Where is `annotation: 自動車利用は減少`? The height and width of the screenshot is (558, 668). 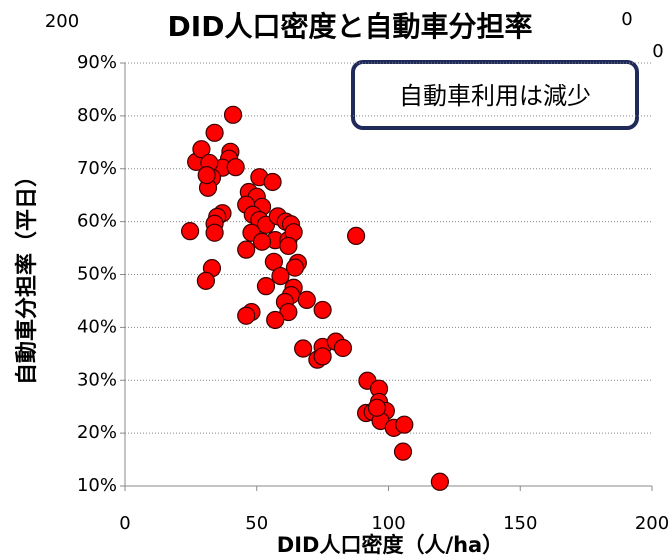
annotation: 自動車利用は減少 is located at coordinates (495, 96).